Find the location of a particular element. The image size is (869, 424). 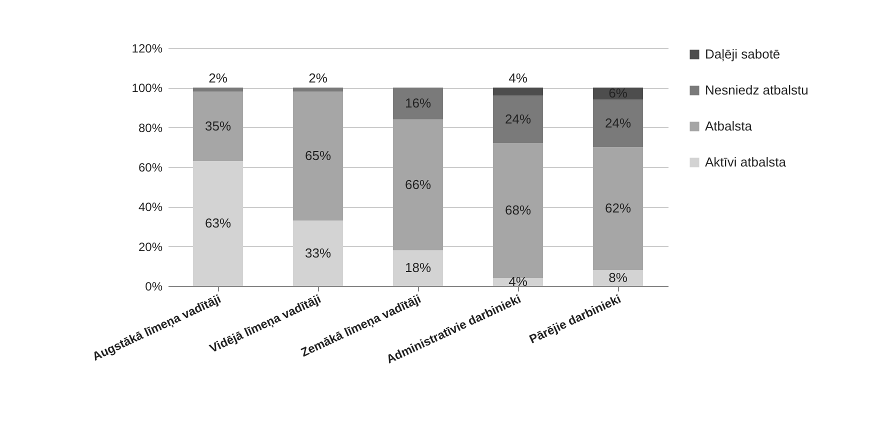

data-label: 65% is located at coordinates (318, 156).